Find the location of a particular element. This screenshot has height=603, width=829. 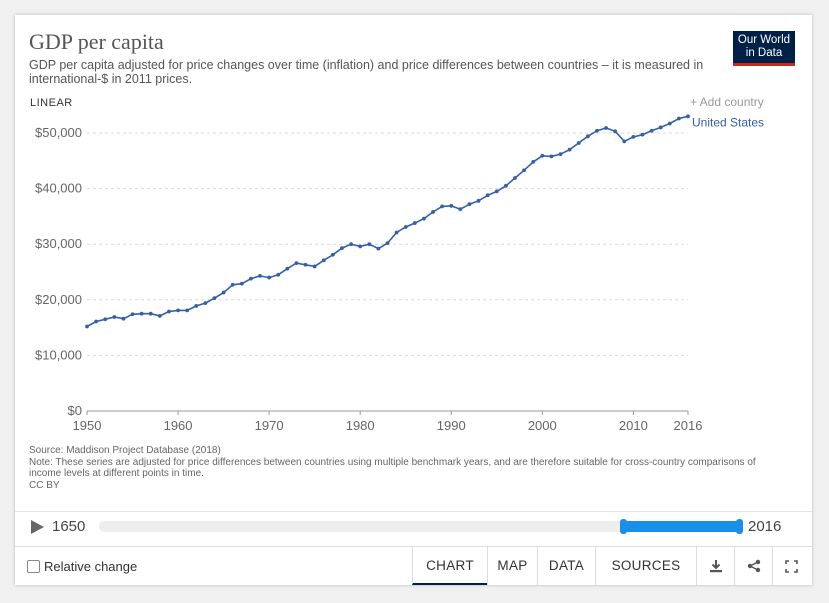

share-icon is located at coordinates (753, 566).